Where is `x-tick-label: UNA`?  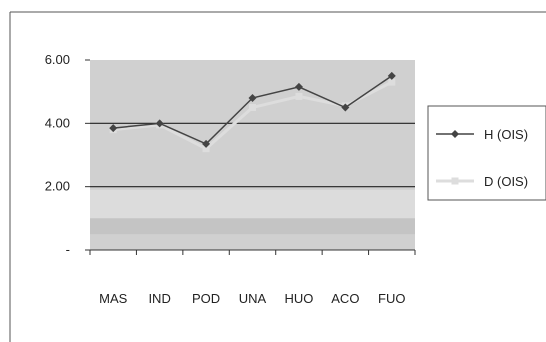
x-tick-label: UNA is located at coordinates (253, 298).